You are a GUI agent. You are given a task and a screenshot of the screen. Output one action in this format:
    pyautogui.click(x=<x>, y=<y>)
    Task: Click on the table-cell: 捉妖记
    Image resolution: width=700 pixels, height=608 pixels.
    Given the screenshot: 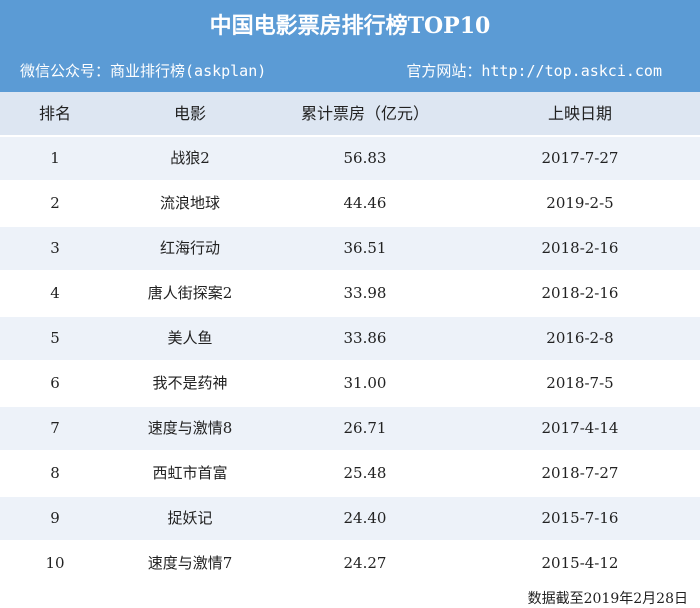 What is the action you would take?
    pyautogui.click(x=190, y=518)
    